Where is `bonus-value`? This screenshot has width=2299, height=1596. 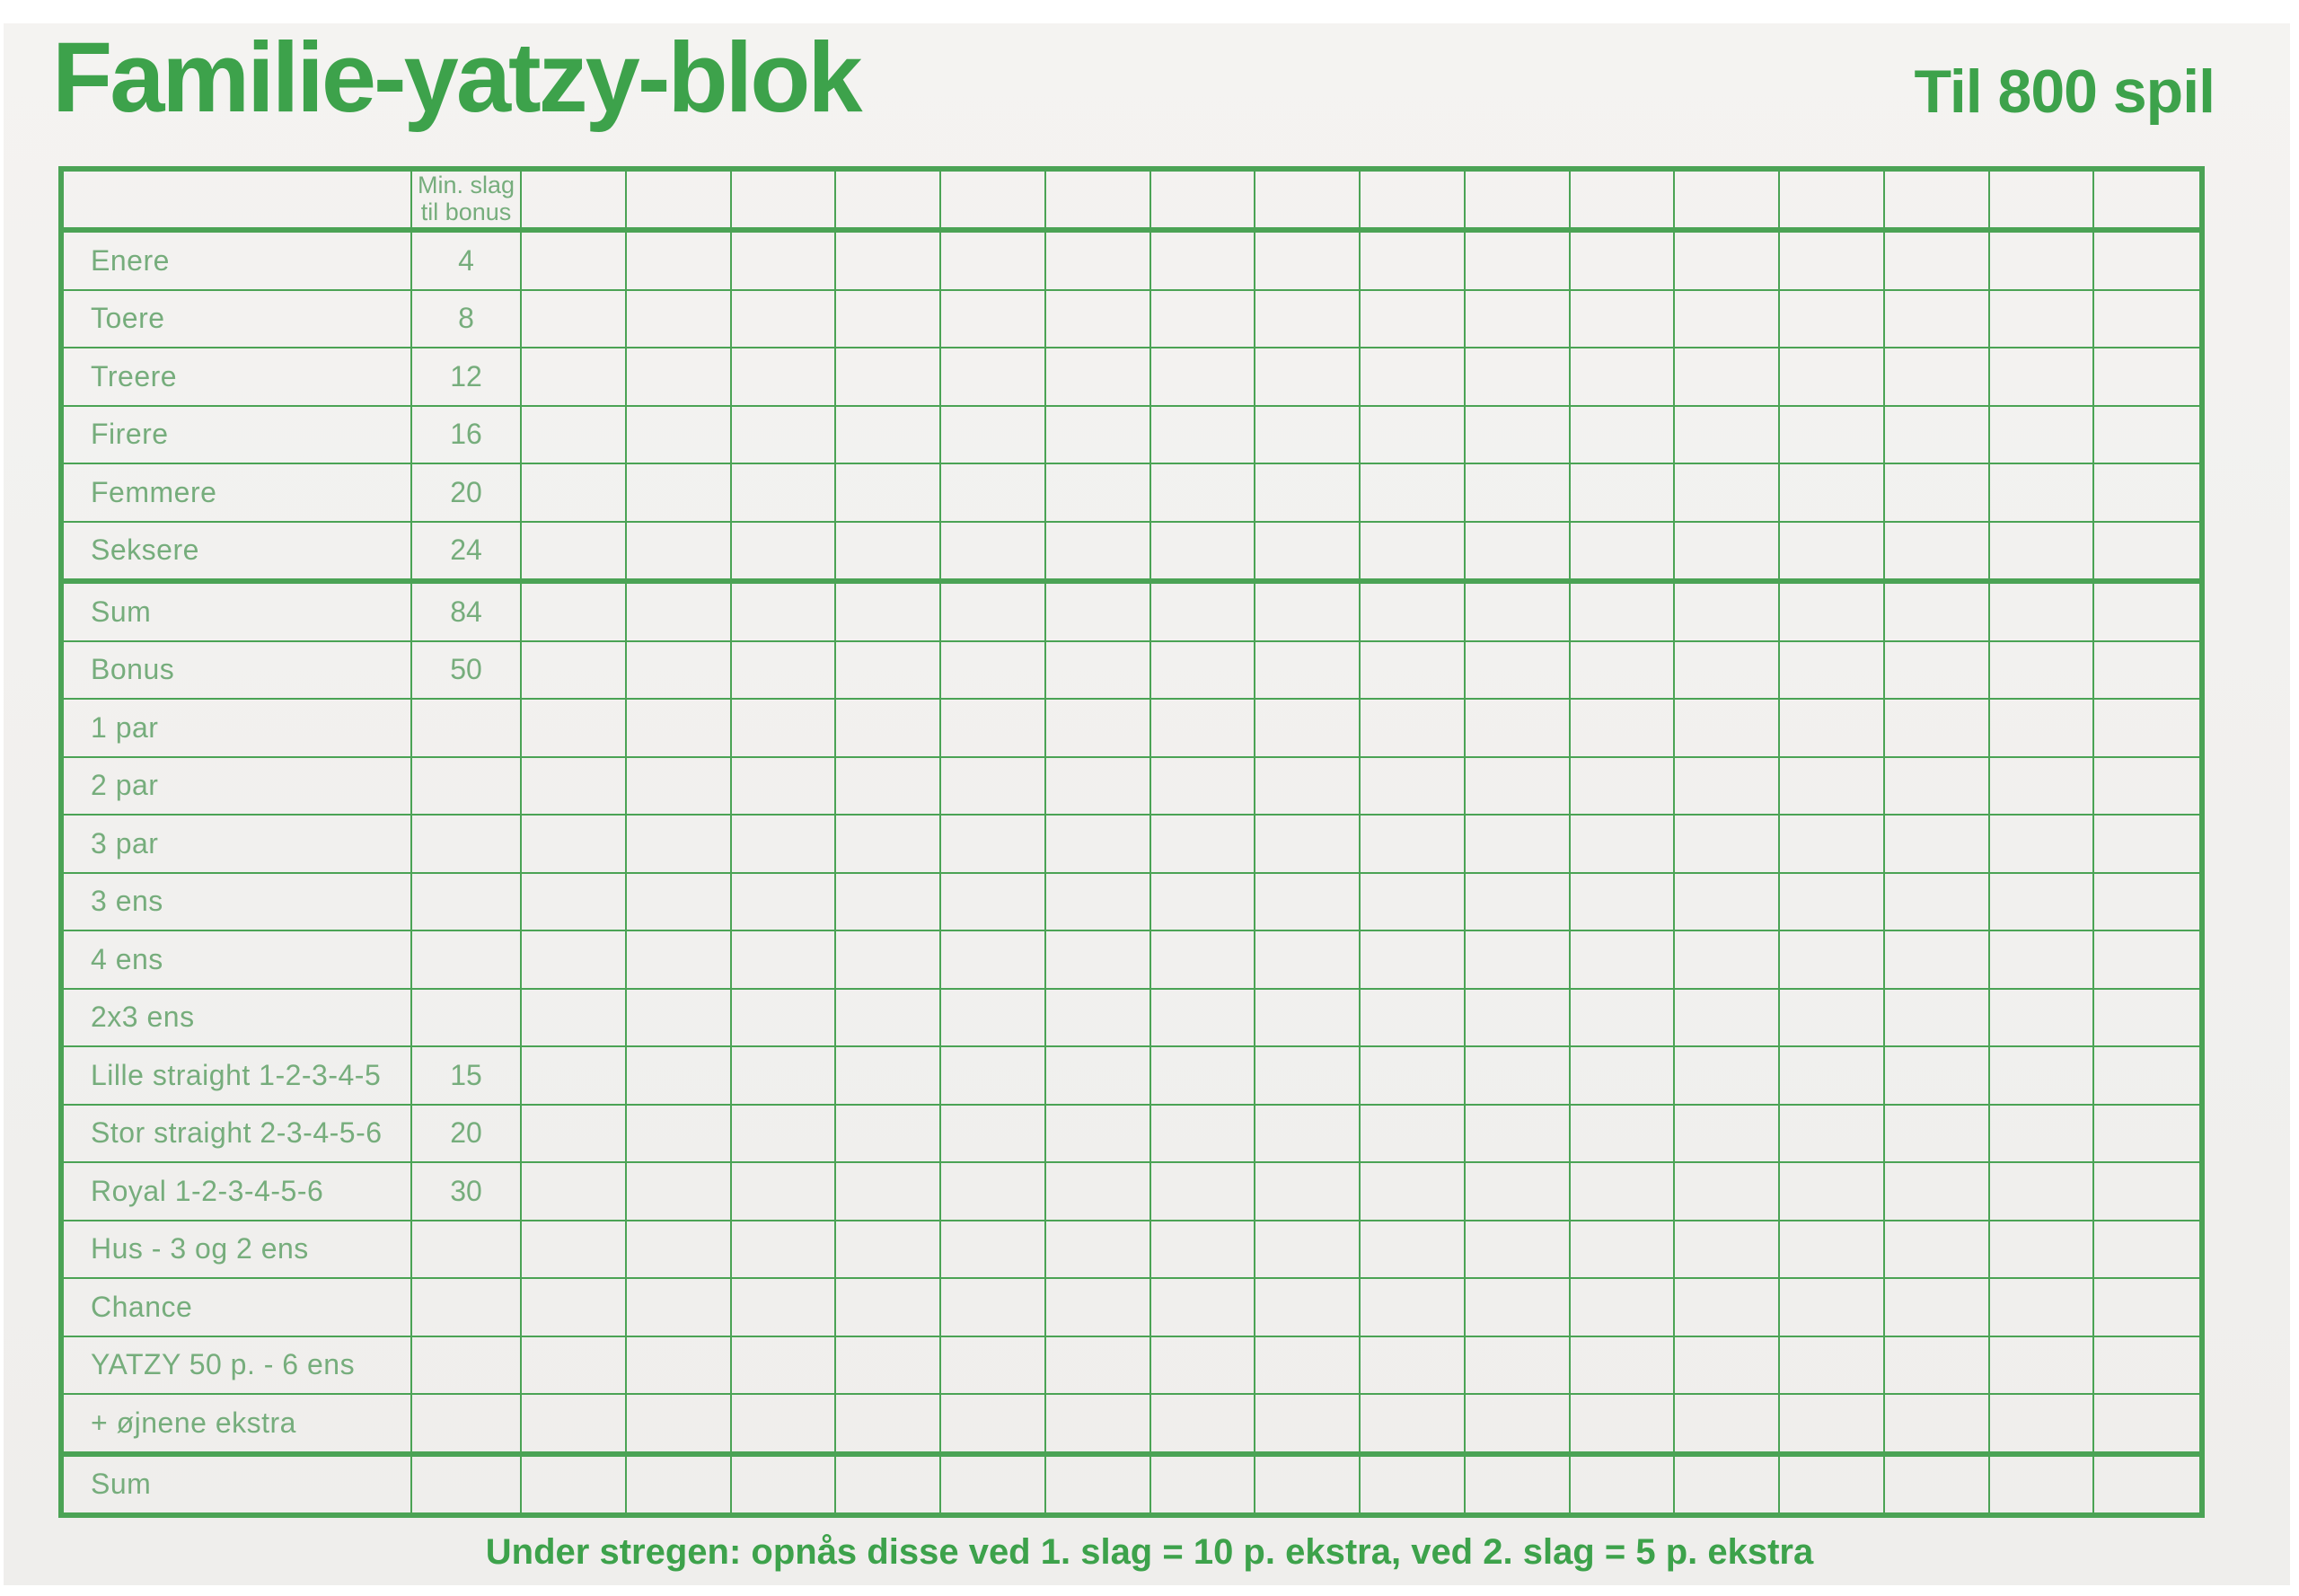 bonus-value is located at coordinates (467, 1423).